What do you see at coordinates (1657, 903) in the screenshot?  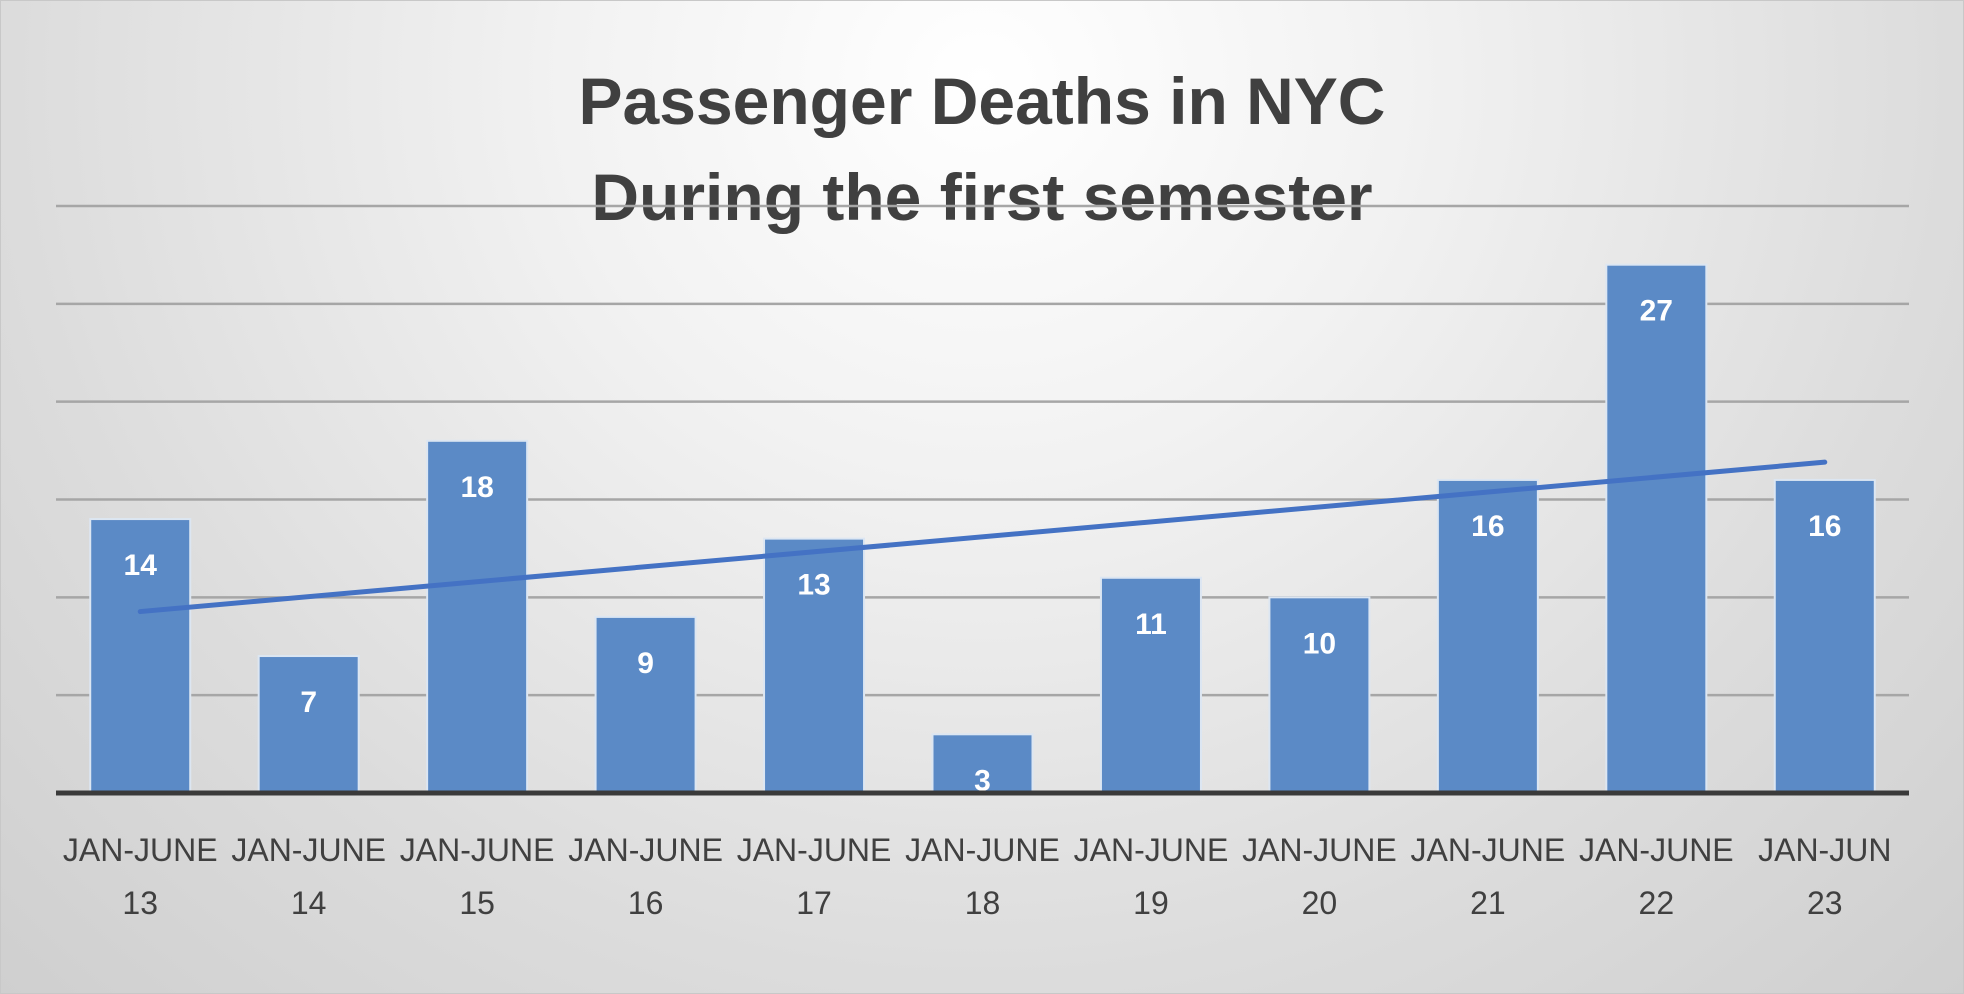 I see `x-tick-label: 22` at bounding box center [1657, 903].